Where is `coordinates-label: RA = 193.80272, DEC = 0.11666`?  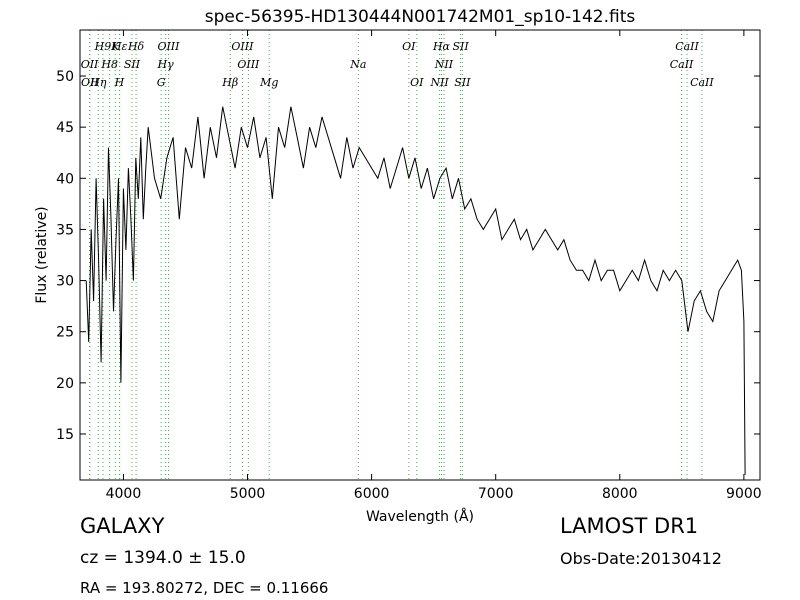
coordinates-label: RA = 193.80272, DEC = 0.11666 is located at coordinates (204, 588).